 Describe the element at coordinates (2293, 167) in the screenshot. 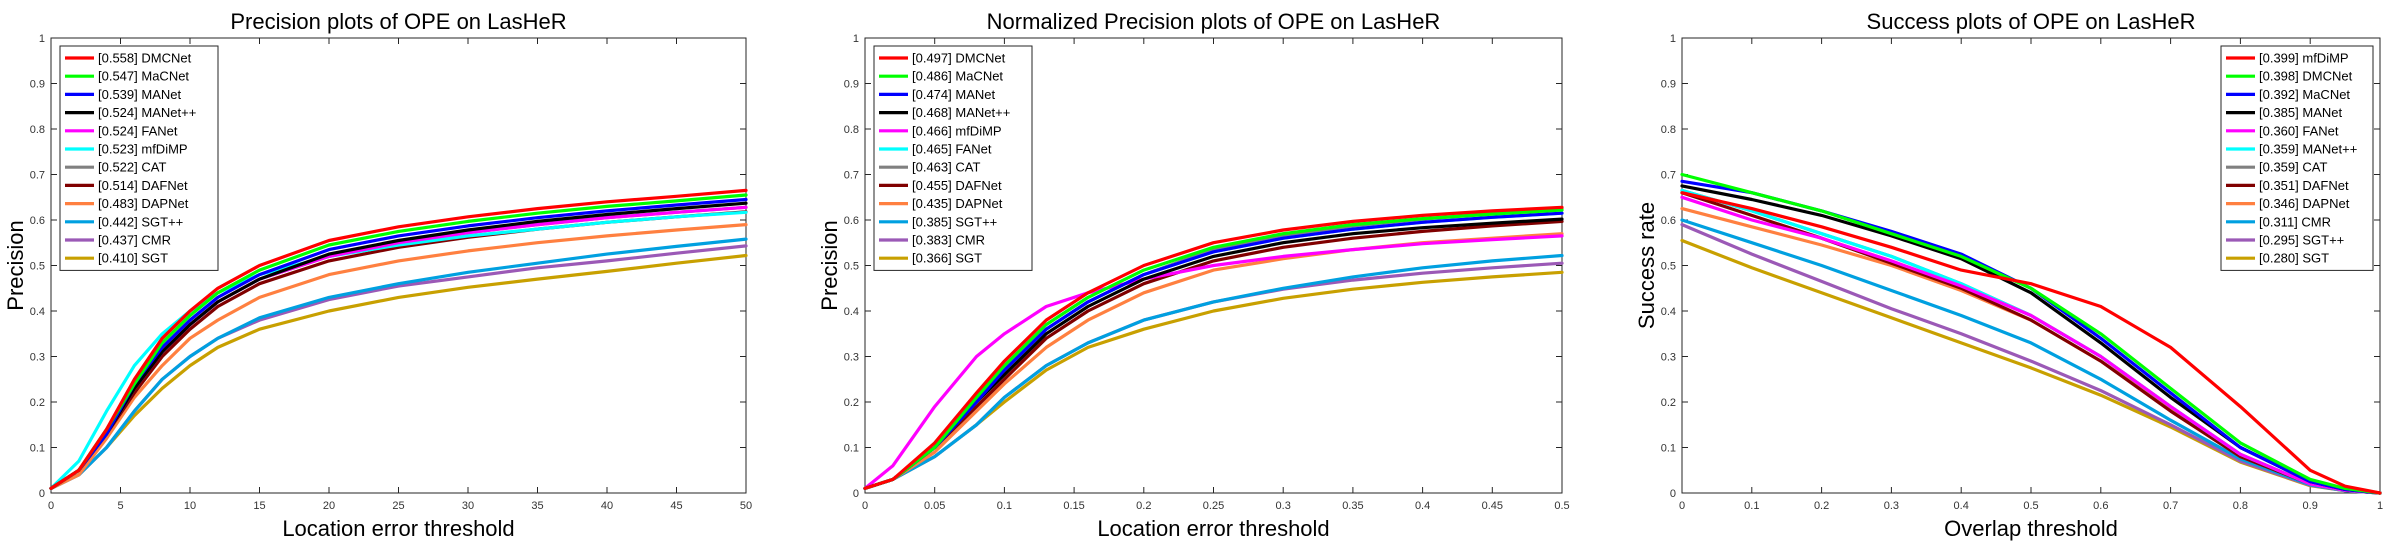

I see `legend-label: [0.359] CAT` at that location.